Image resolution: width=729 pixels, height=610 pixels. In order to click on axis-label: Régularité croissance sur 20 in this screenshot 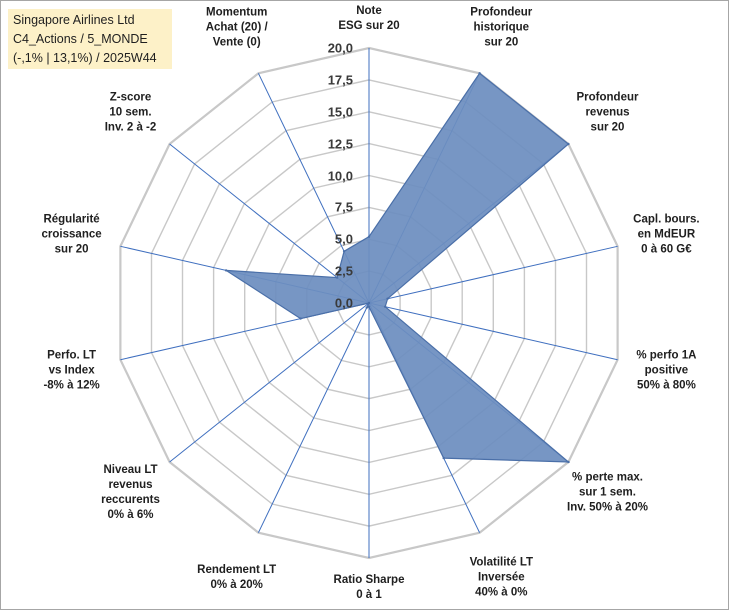, I will do `click(72, 235)`.